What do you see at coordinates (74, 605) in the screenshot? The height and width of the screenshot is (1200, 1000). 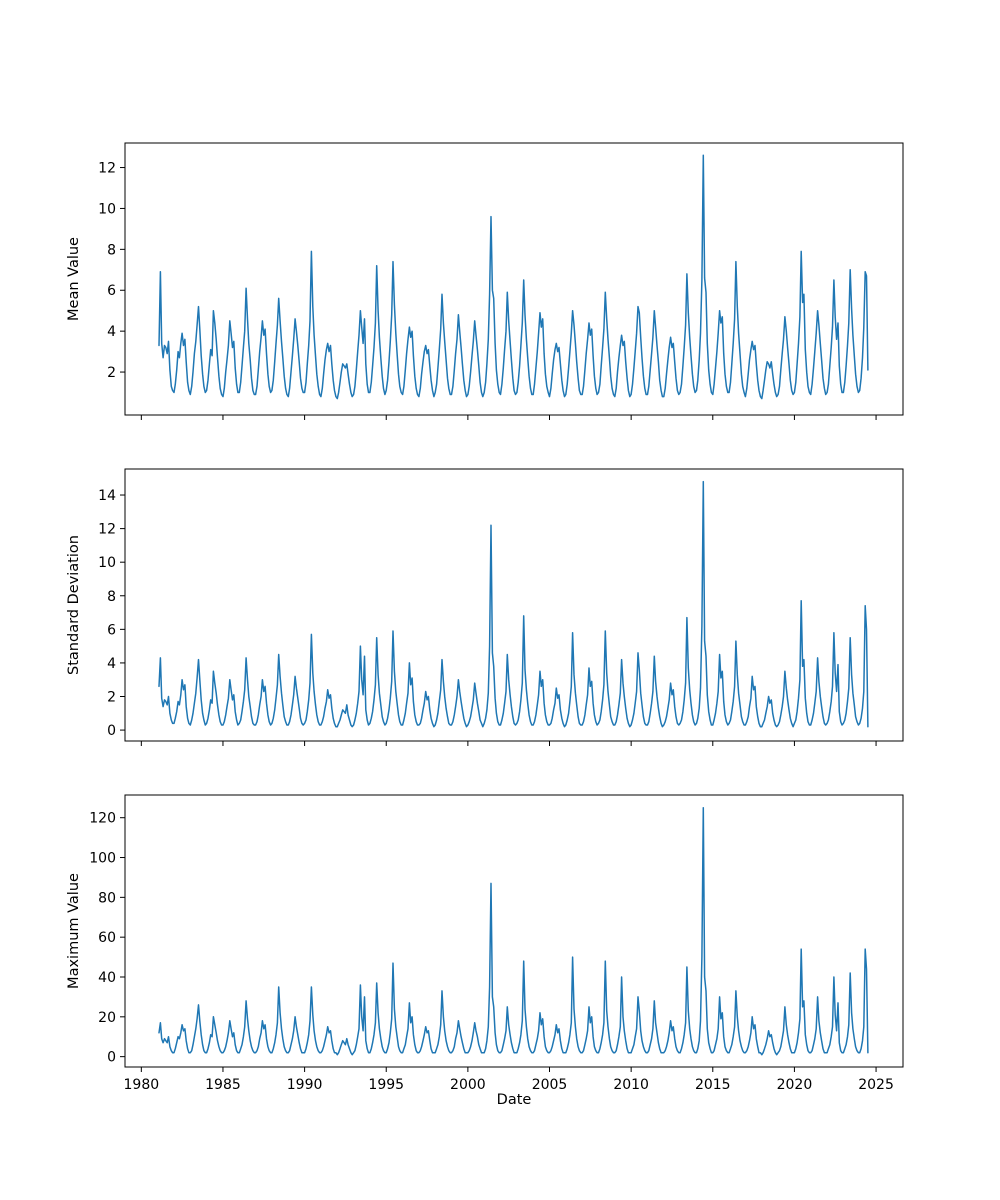 I see `y-axis-label-standard-deviation: Standard Deviation` at bounding box center [74, 605].